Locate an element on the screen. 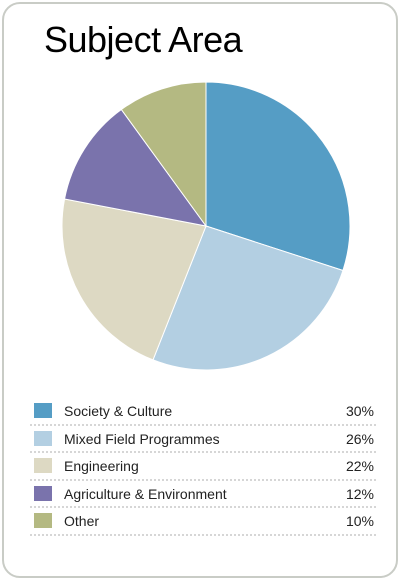 This screenshot has width=406, height=588. legend-value: 12% is located at coordinates (359, 493).